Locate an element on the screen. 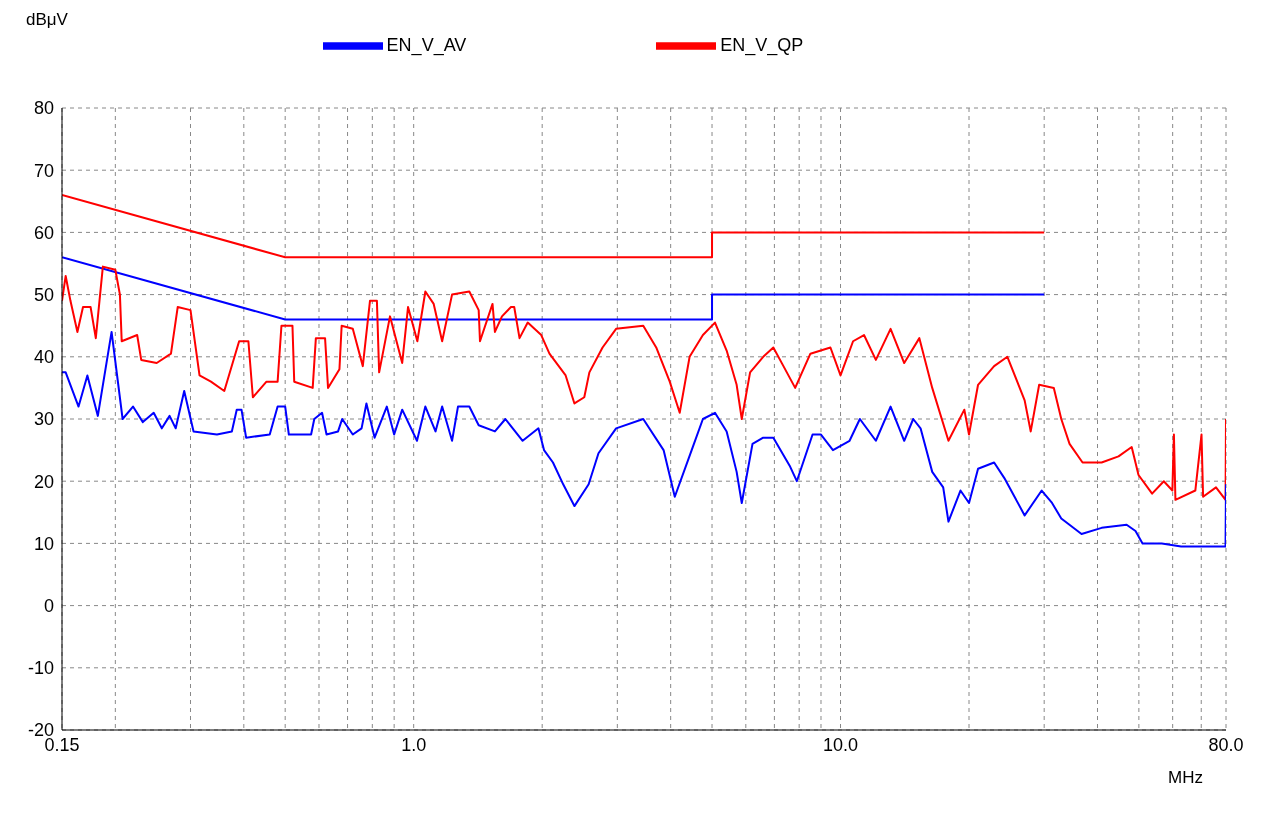  y-axis-title: dBμV is located at coordinates (47, 20).